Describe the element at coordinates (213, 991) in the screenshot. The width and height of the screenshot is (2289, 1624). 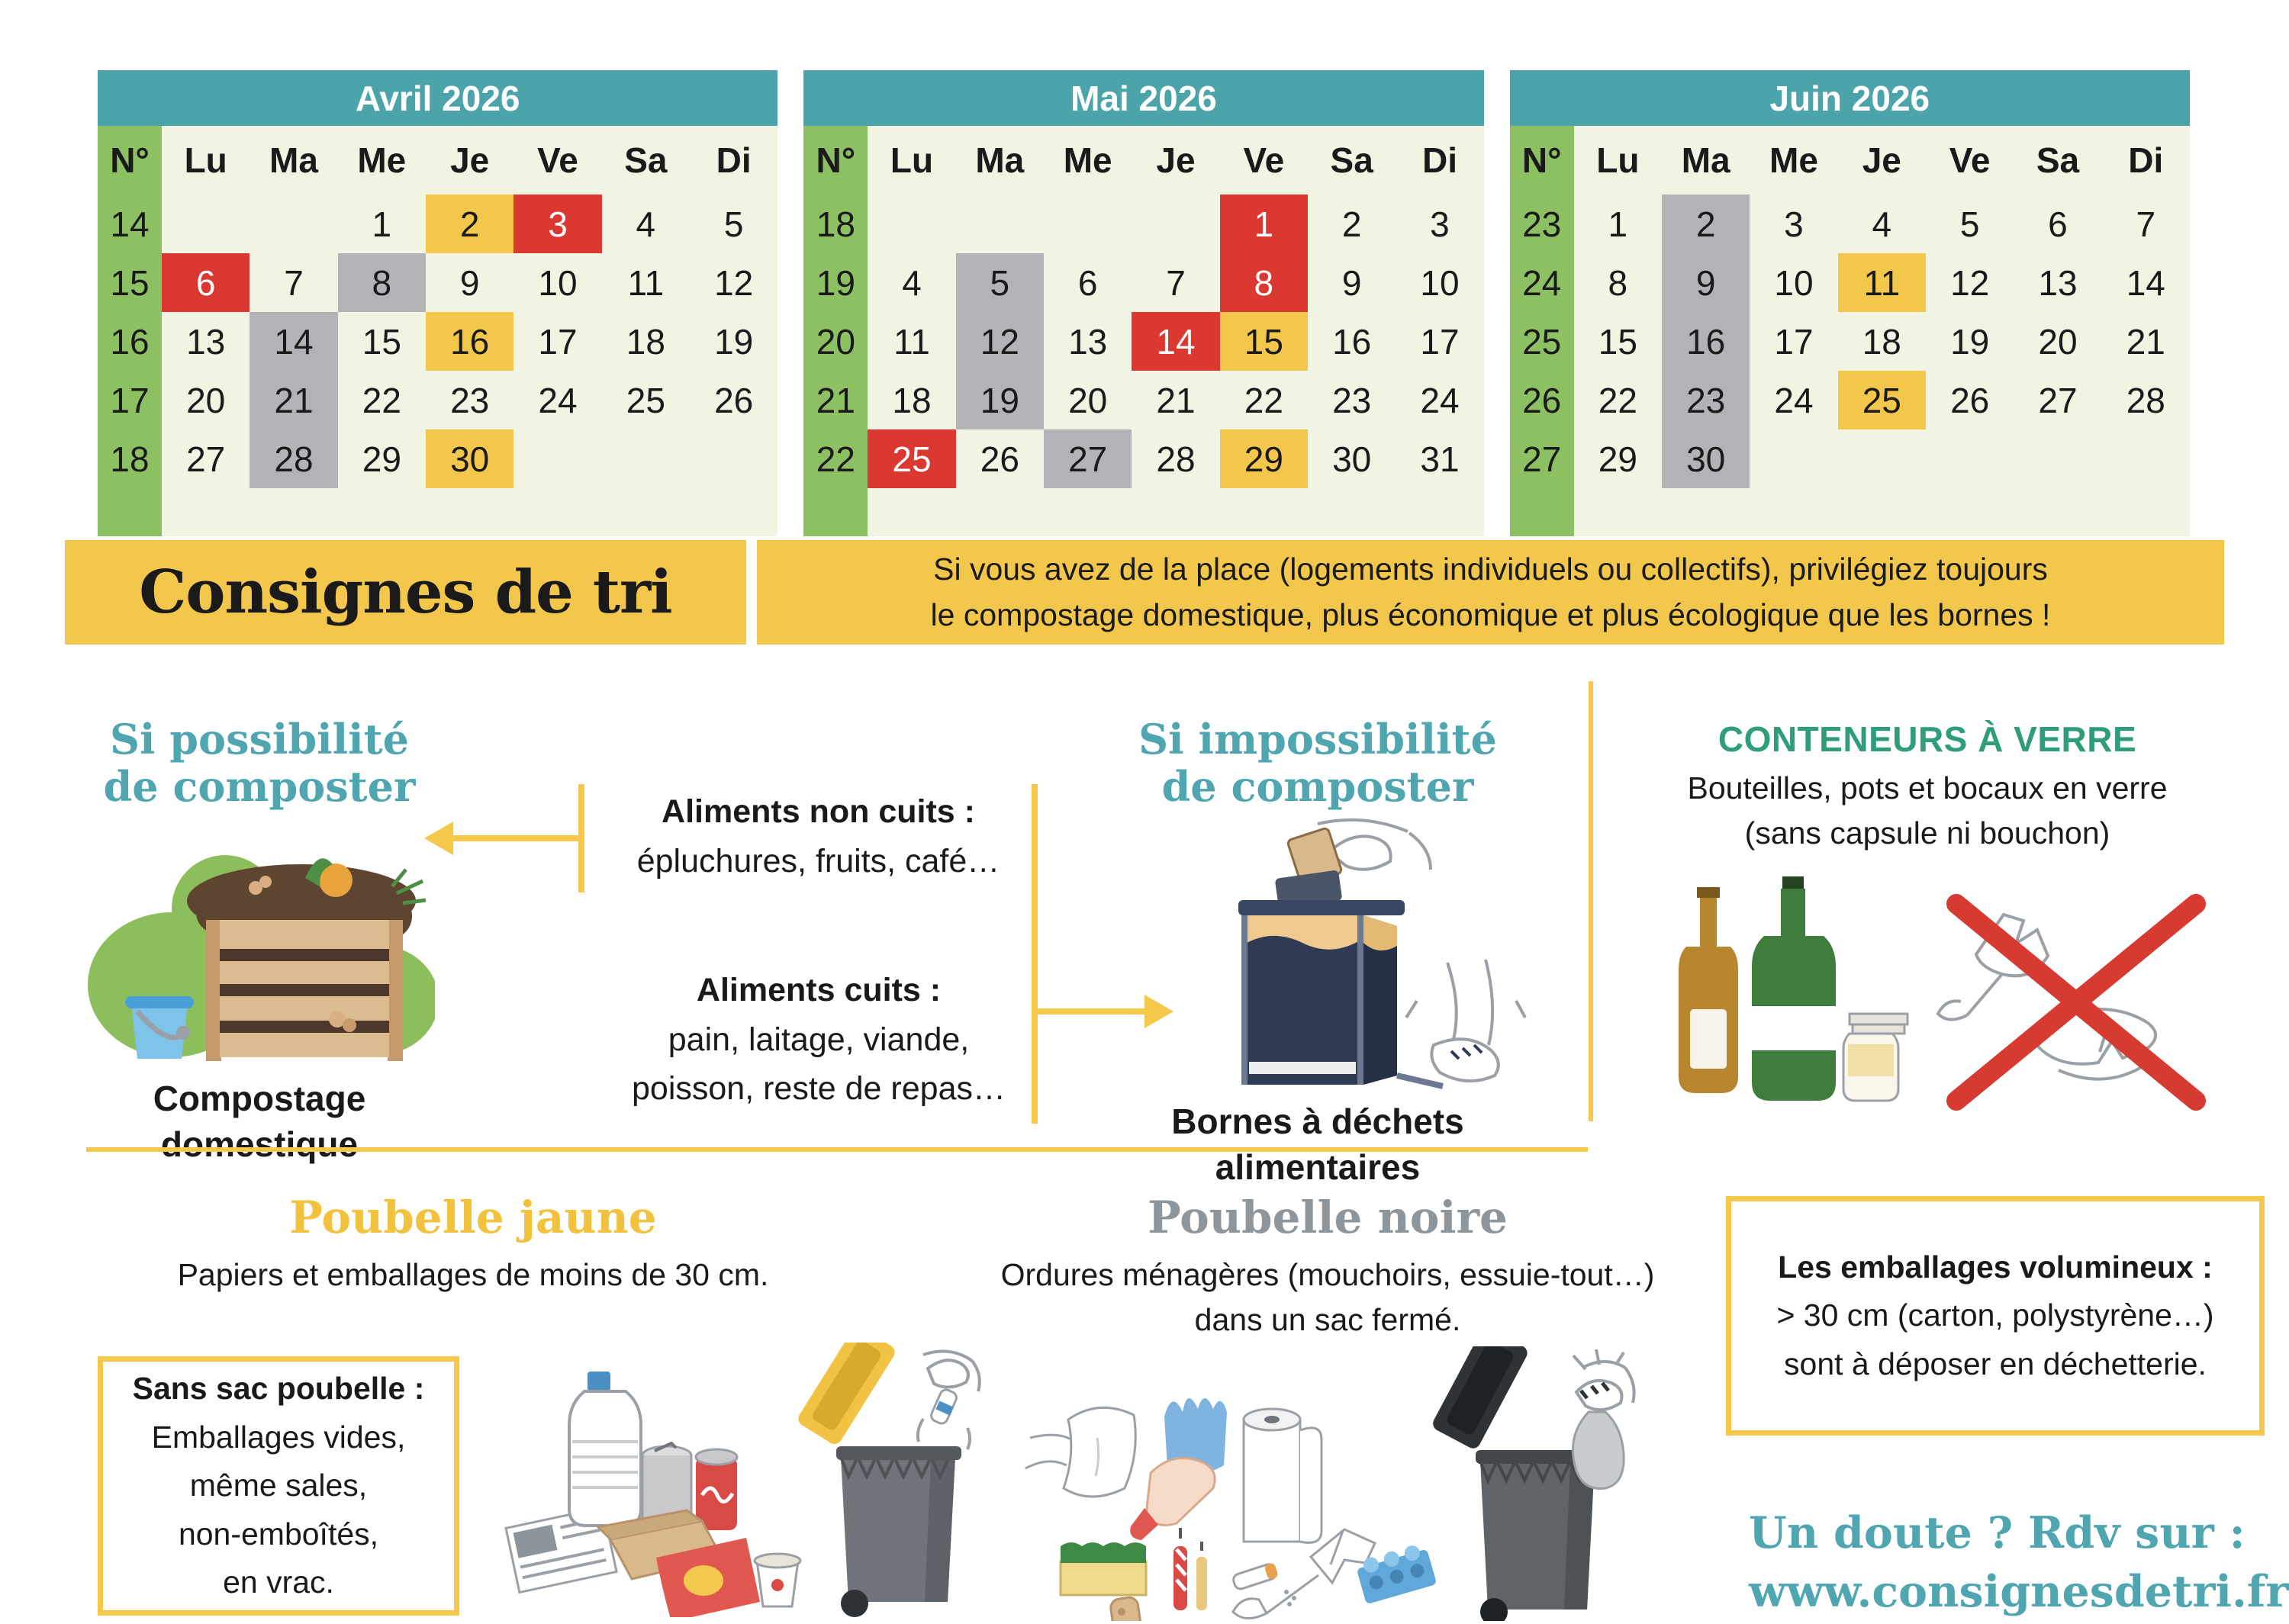
I see `compost-box-post` at that location.